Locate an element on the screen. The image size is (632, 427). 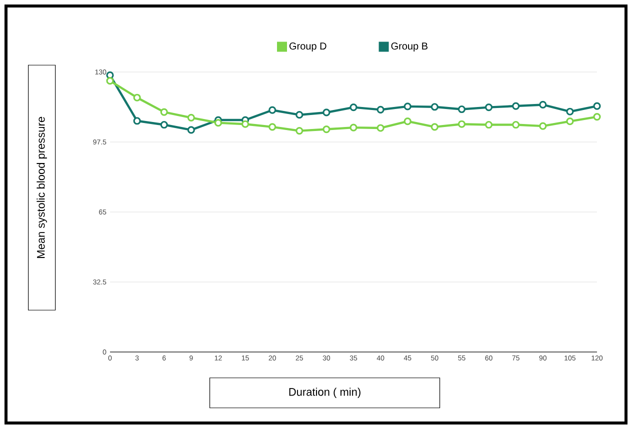
legend-label: Group D is located at coordinates (307, 47).